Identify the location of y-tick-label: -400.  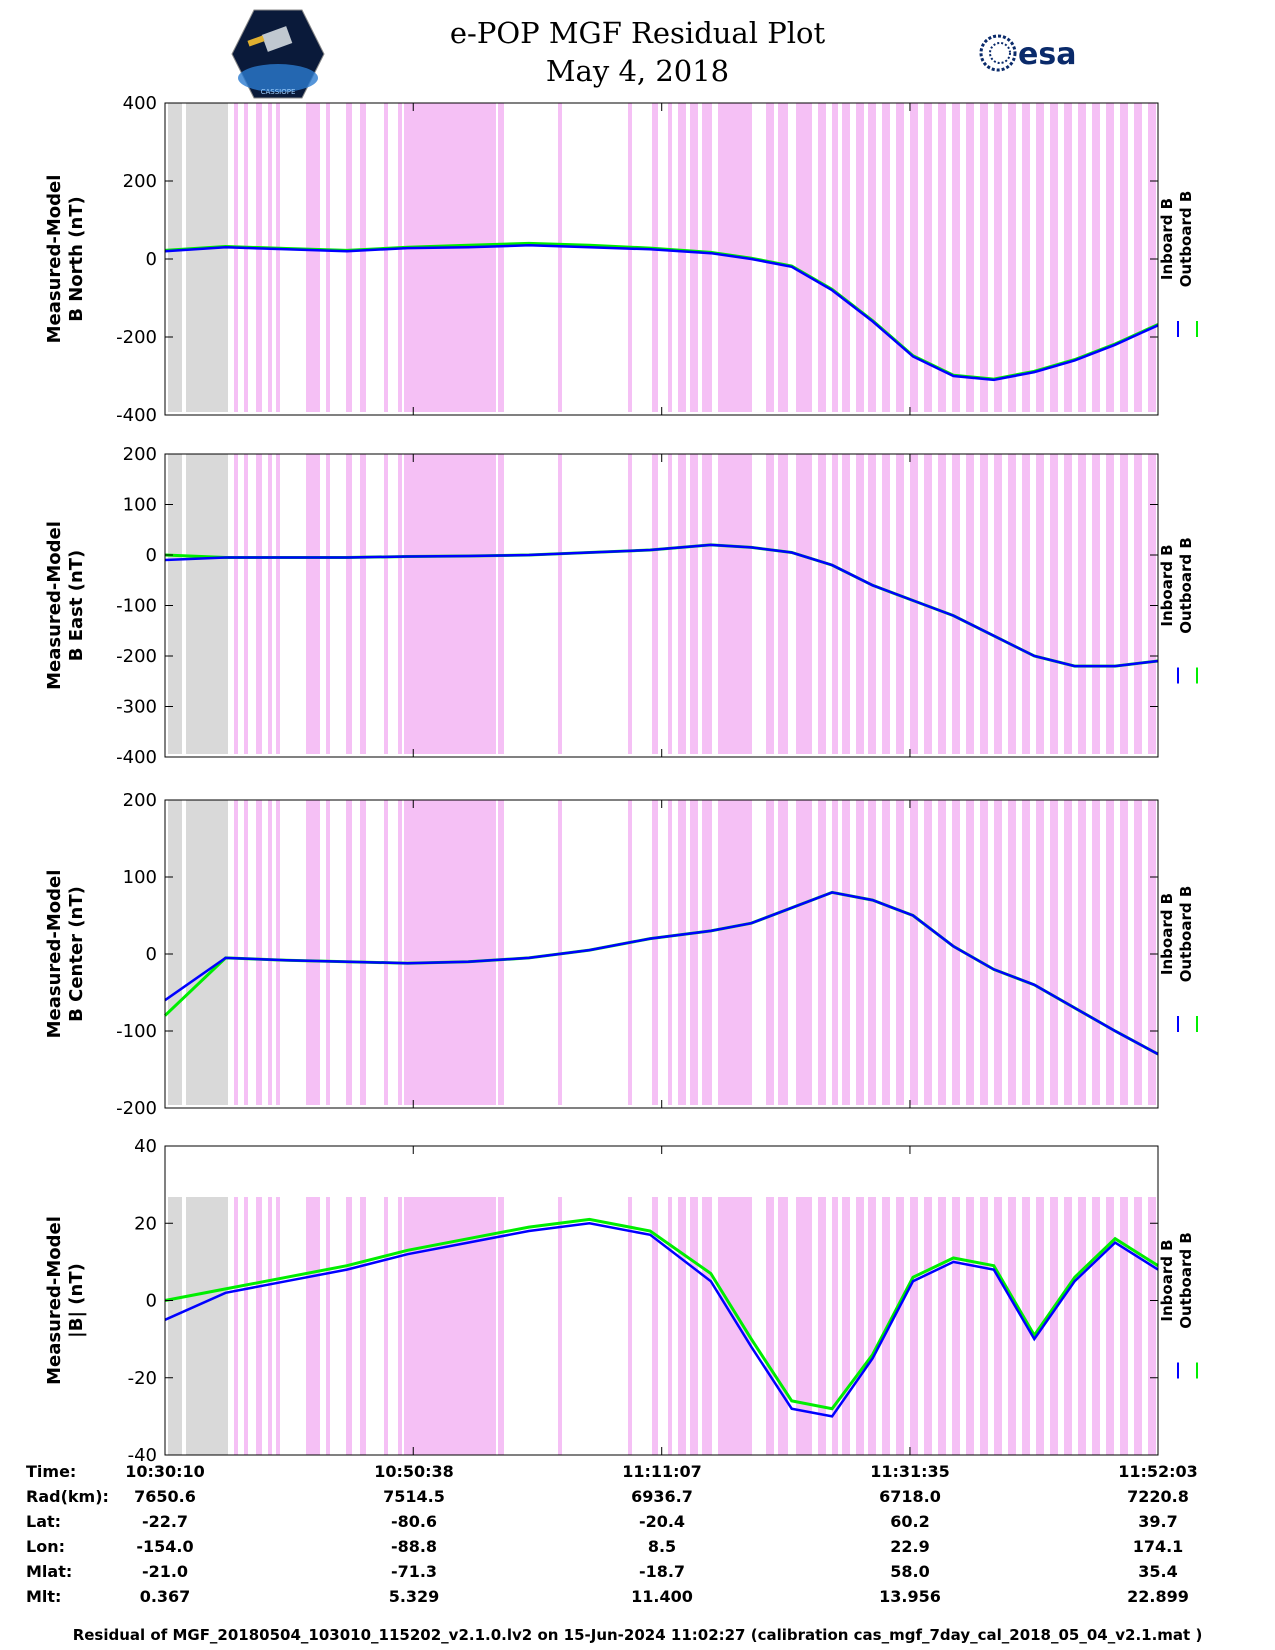
(136, 757).